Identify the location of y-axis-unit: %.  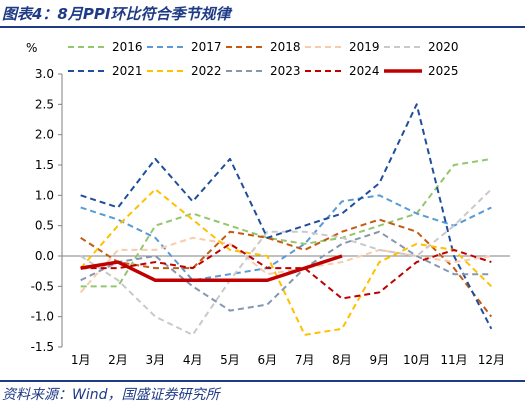
(31, 48).